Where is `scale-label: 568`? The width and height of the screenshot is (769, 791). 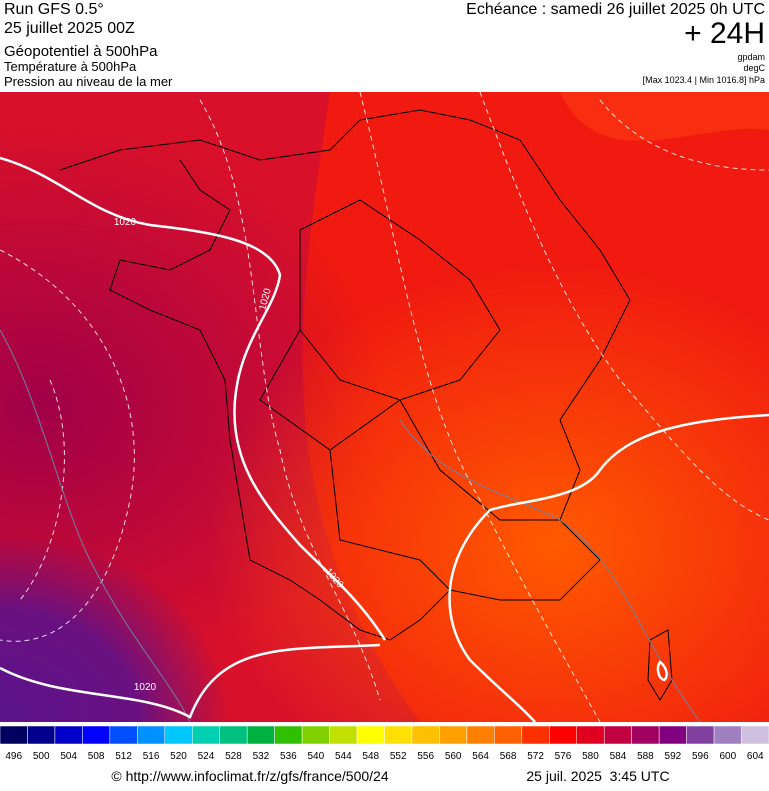 scale-label: 568 is located at coordinates (508, 756).